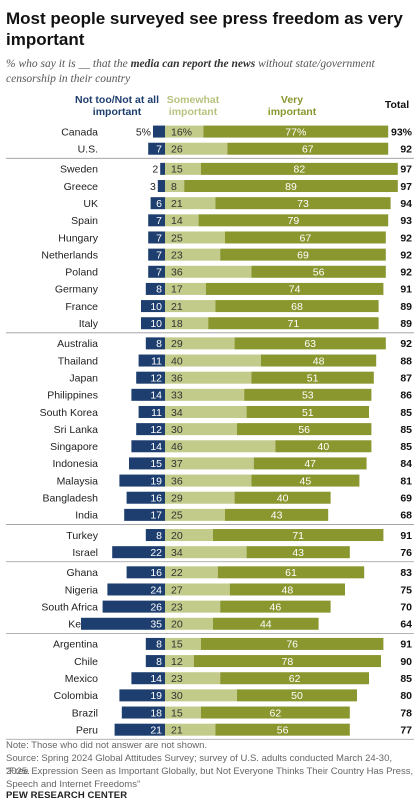 Image resolution: width=420 pixels, height=802 pixels. I want to click on country-label: Sri Lanka, so click(76, 430).